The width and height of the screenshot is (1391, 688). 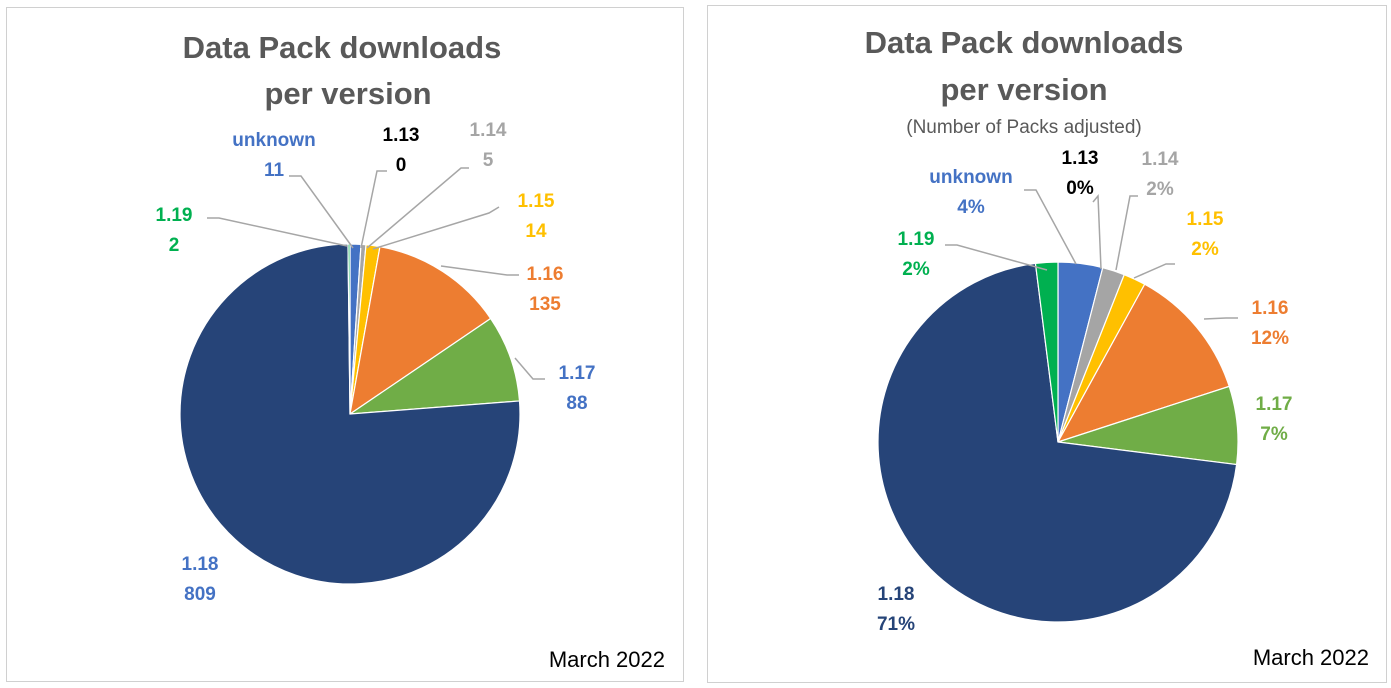 What do you see at coordinates (401, 165) in the screenshot?
I see `data-label-value-1-13: 0` at bounding box center [401, 165].